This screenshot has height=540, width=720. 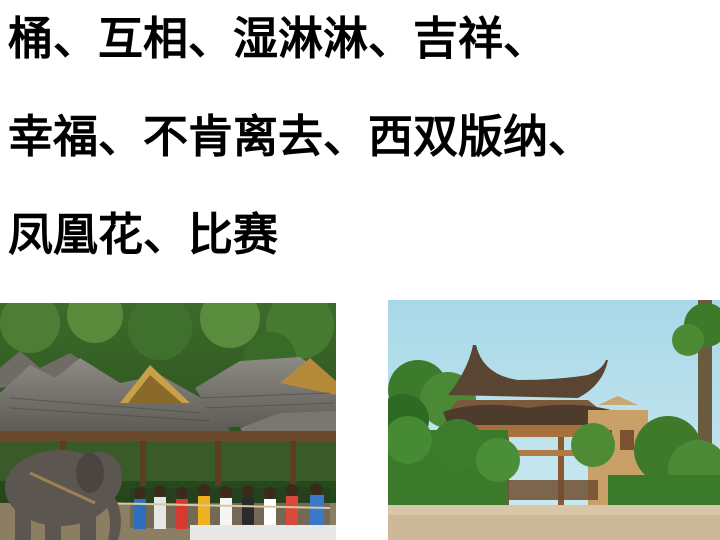 What do you see at coordinates (301, 136) in the screenshot?
I see `vocab-line-2: 幸福、不肯离去、西双版纳、` at bounding box center [301, 136].